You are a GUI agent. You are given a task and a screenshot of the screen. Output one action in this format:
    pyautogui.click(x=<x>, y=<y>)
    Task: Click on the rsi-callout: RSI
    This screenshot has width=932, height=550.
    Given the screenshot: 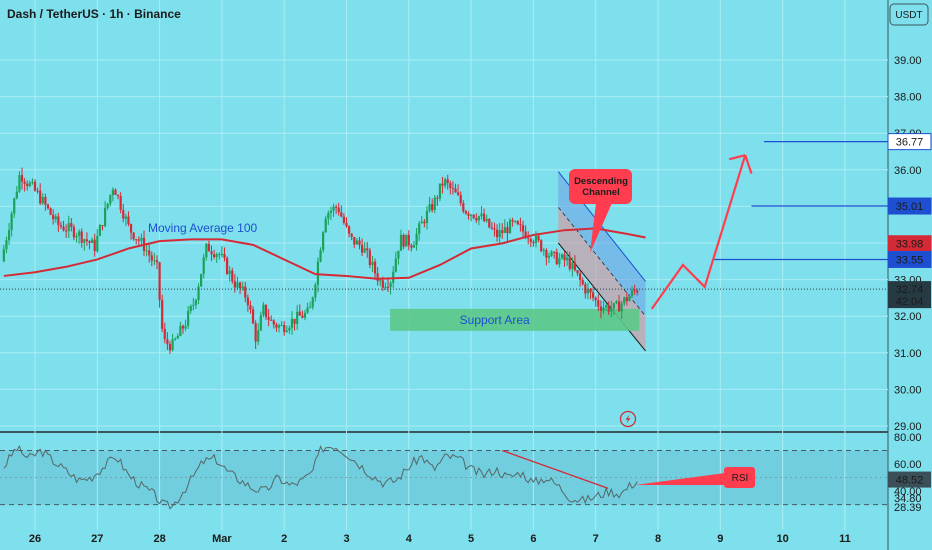 What is the action you would take?
    pyautogui.click(x=695, y=477)
    